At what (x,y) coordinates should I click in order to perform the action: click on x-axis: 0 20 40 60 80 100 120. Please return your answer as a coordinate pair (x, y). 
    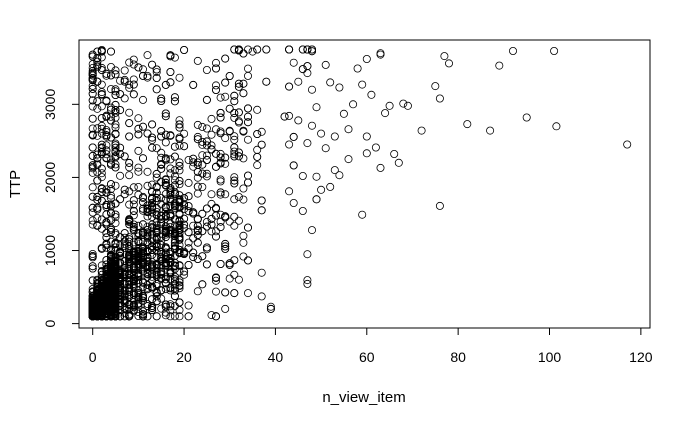
    Looking at the image, I should click on (371, 346).